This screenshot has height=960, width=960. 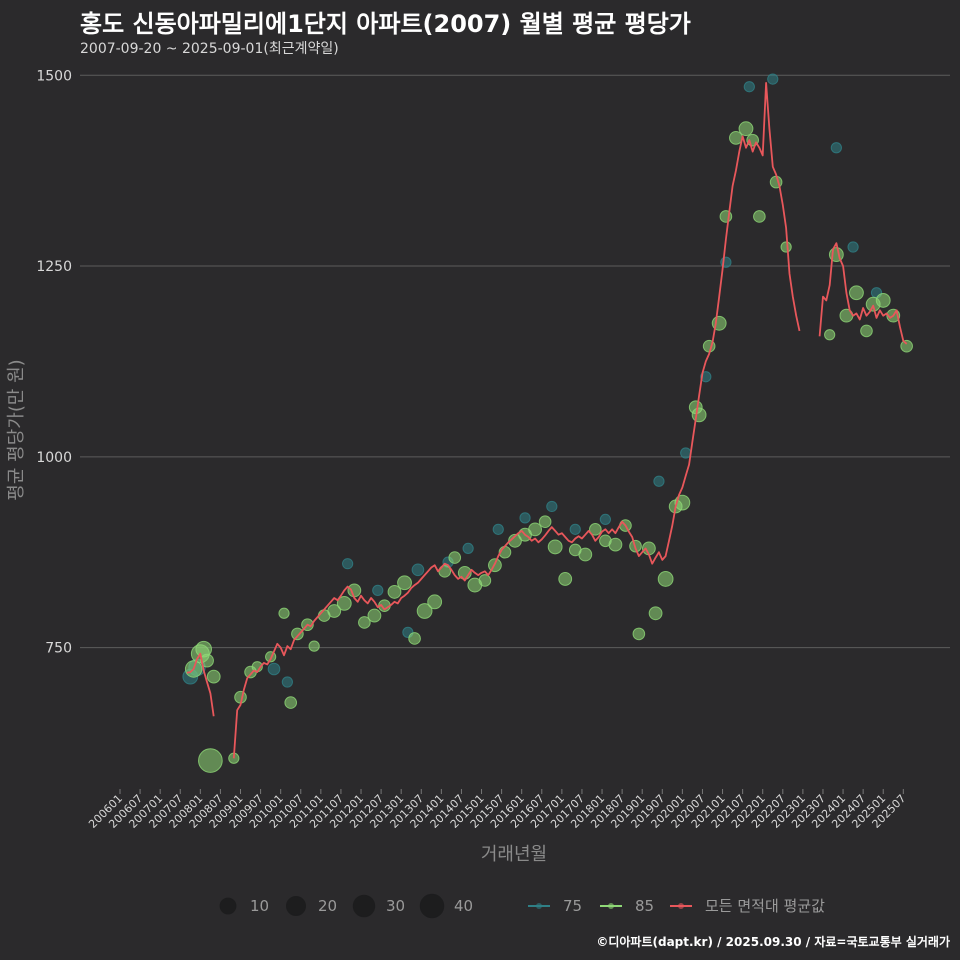 I want to click on y-tick-label: 1250, so click(x=54, y=267).